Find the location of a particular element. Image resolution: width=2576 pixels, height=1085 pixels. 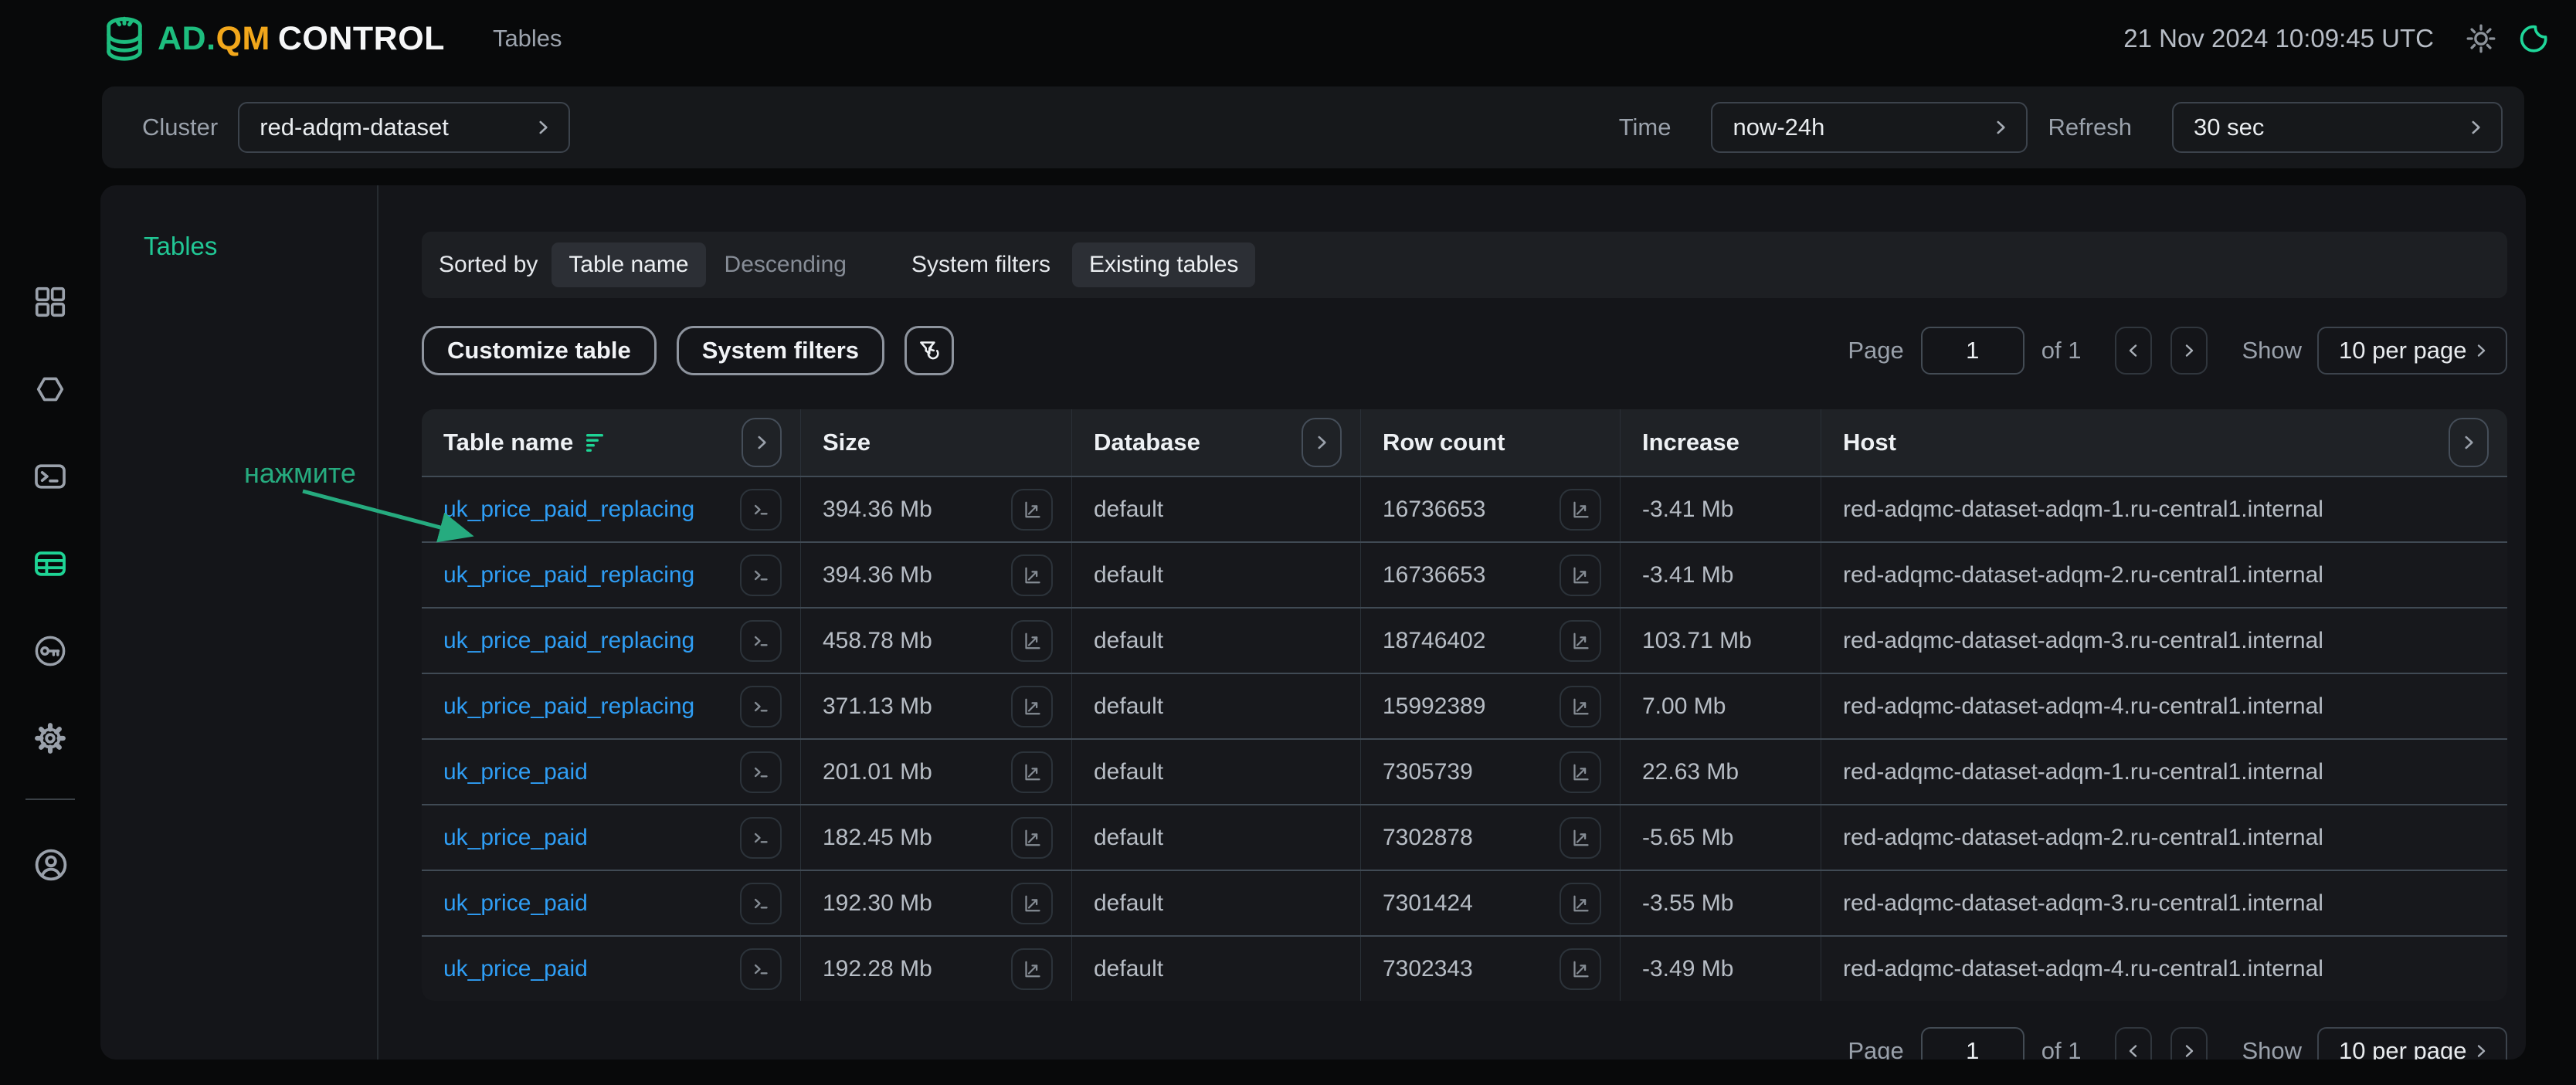

cluster-select: red-adqm-dataset is located at coordinates (405, 127).